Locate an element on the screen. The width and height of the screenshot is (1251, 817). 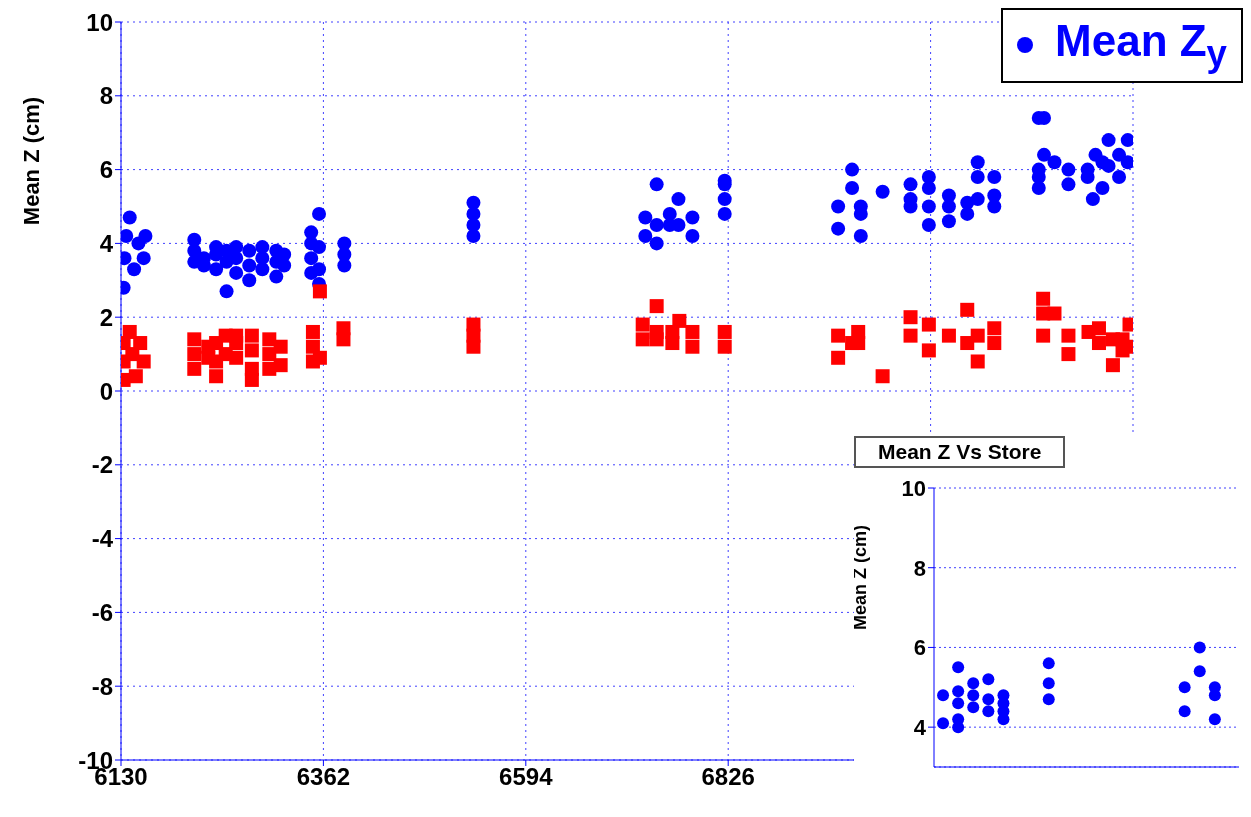
y-tick-label: -8 is located at coordinates (102, 686).